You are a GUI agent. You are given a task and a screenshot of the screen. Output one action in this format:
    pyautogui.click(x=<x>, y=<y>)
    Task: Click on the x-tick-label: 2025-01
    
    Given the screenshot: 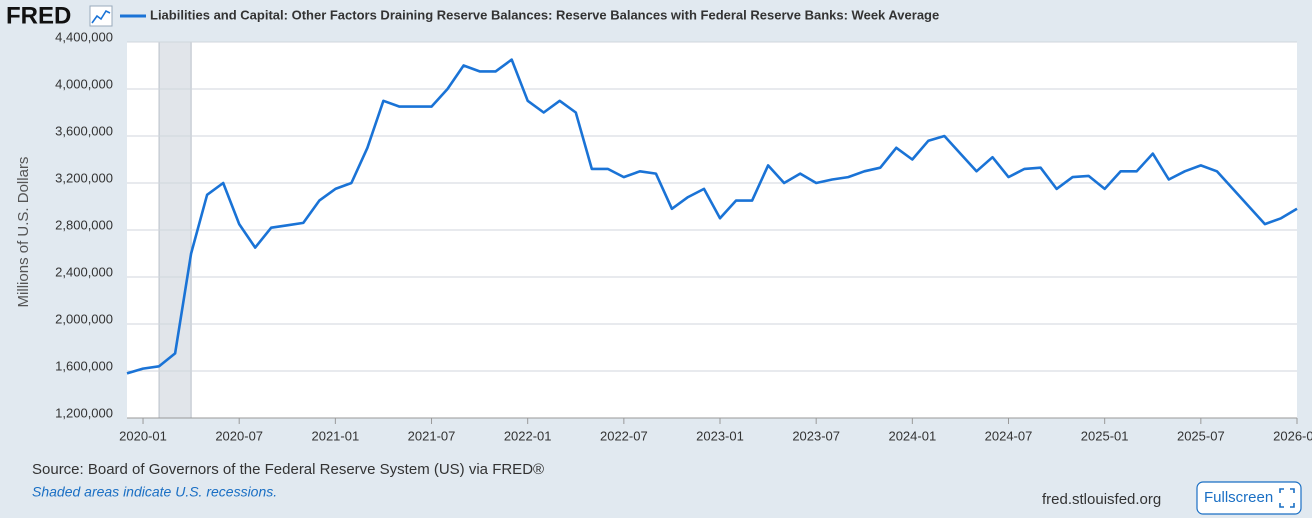 What is the action you would take?
    pyautogui.click(x=1105, y=435)
    